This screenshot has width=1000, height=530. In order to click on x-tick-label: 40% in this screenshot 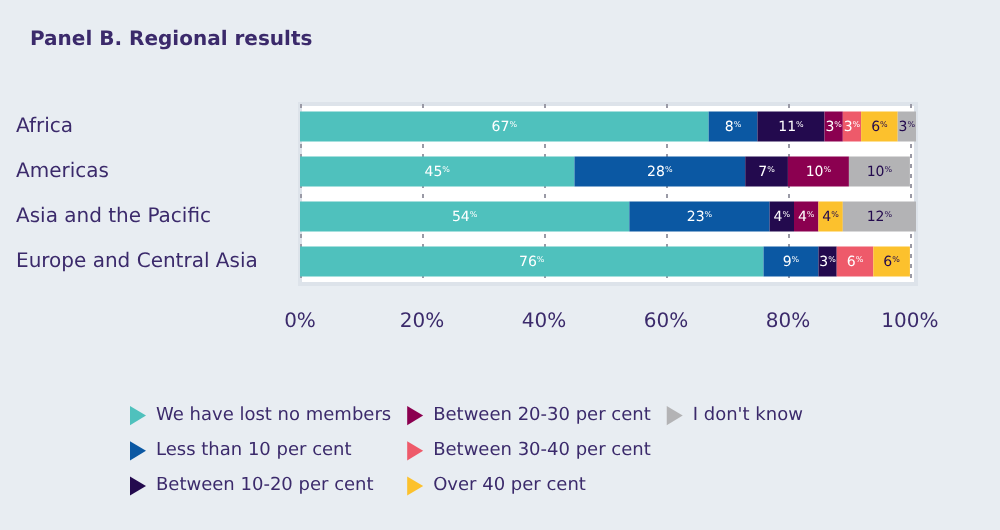, I will do `click(544, 322)`.